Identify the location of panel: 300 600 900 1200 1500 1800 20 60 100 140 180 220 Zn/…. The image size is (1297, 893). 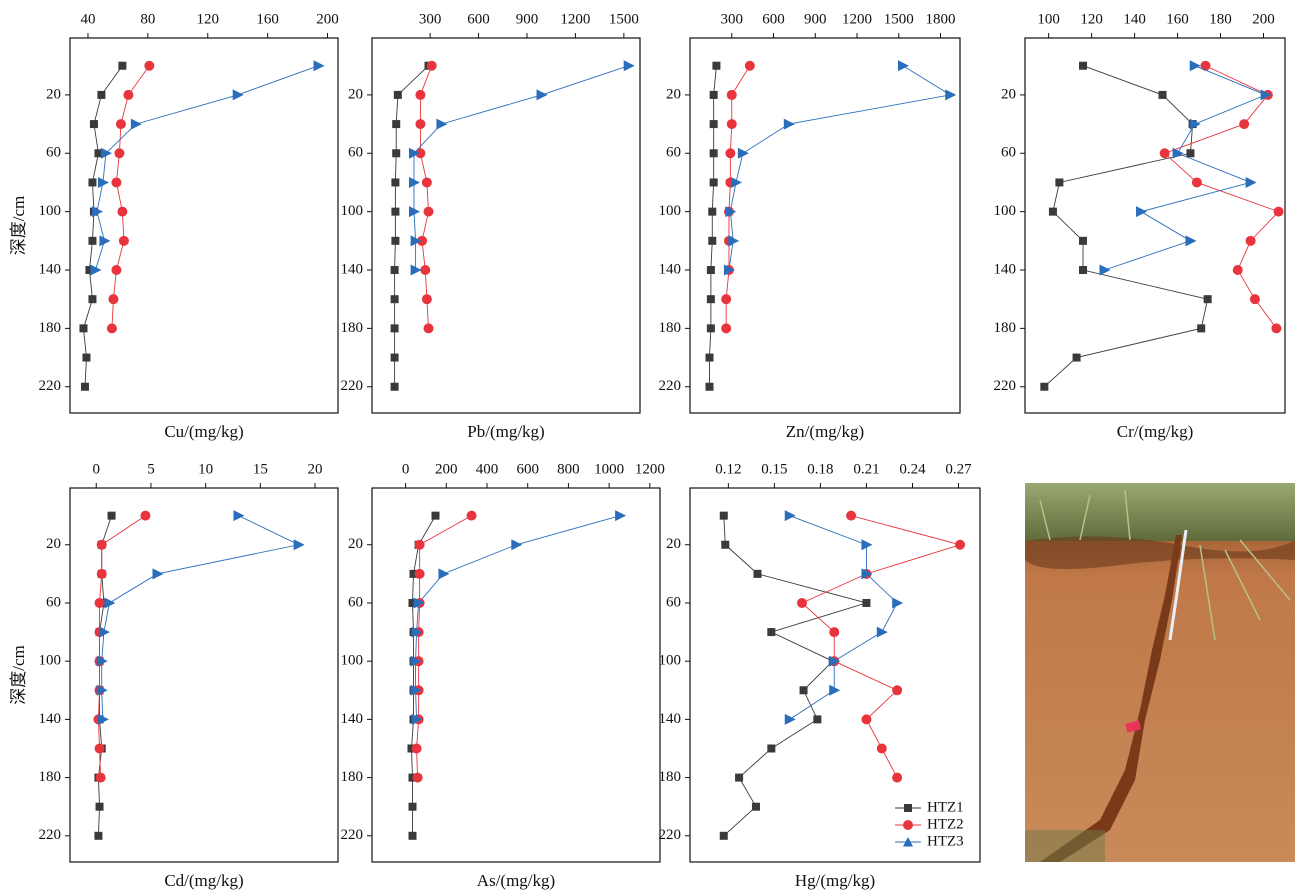
(810, 226).